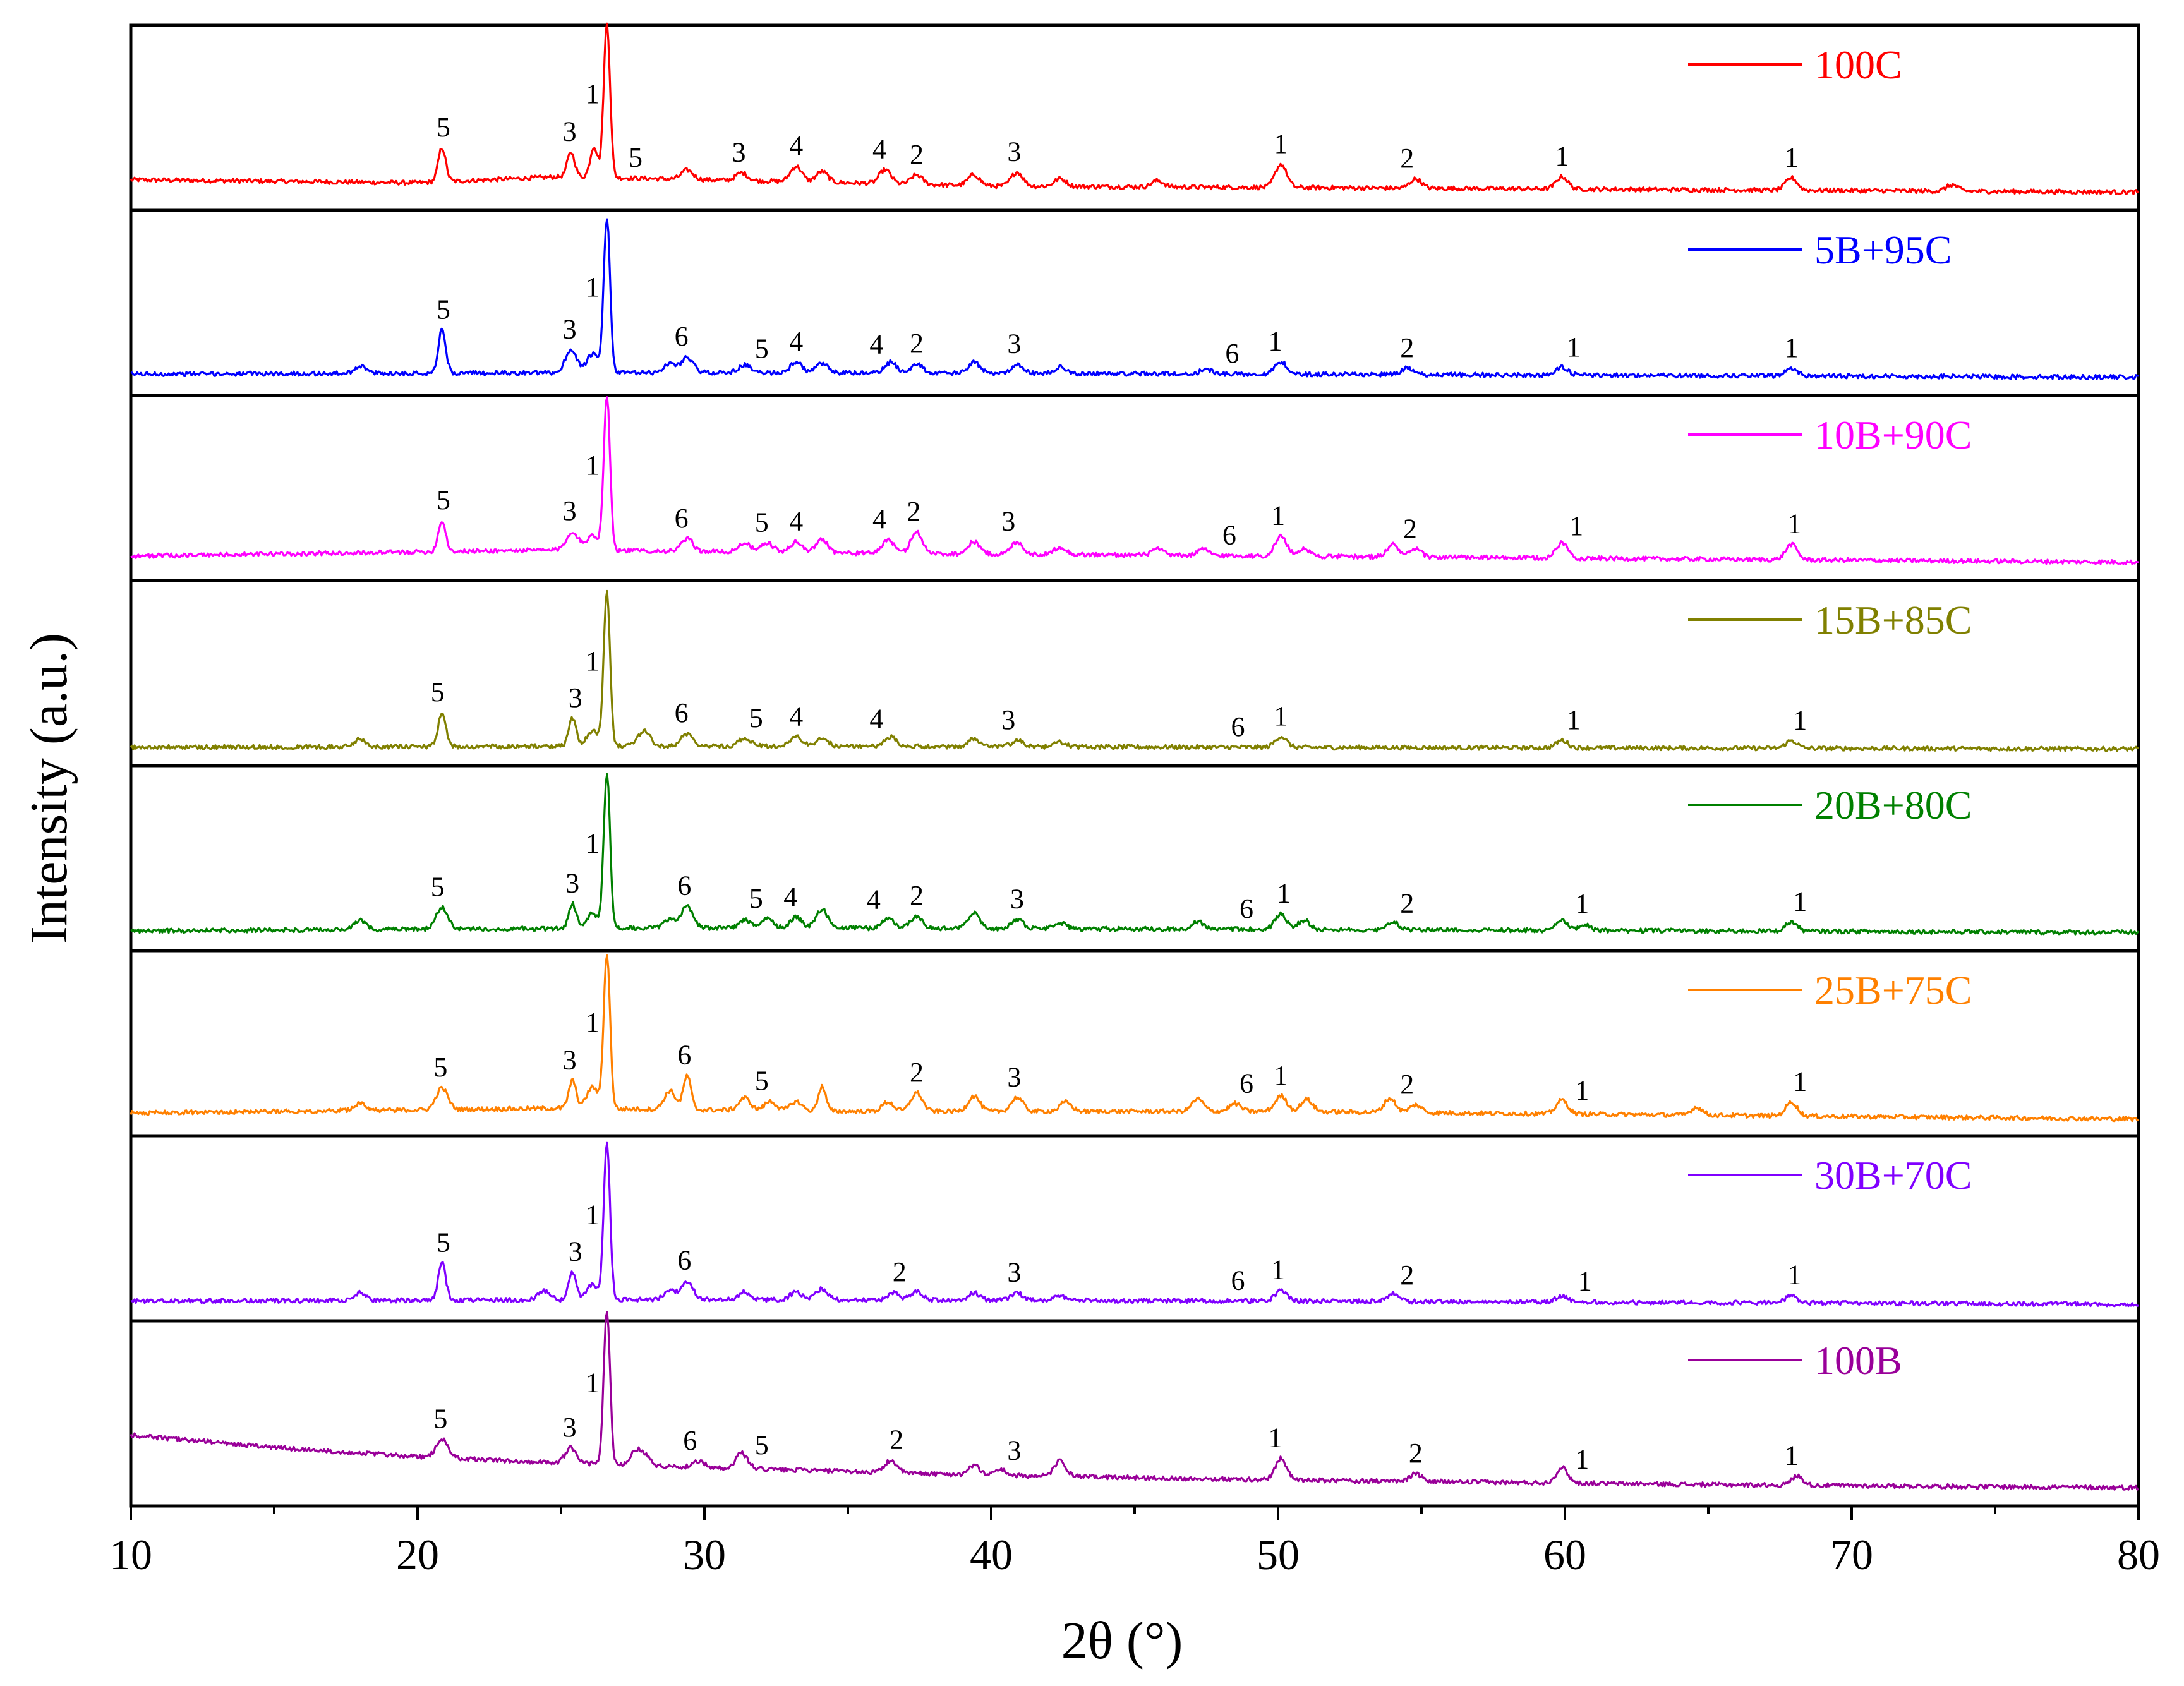 The image size is (2184, 1686). Describe the element at coordinates (1893, 805) in the screenshot. I see `legend-label: 20B+80C` at that location.